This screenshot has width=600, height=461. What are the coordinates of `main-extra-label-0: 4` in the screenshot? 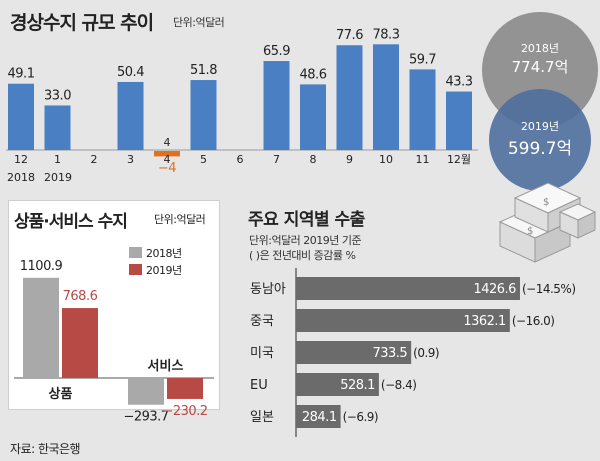 It's located at (167, 142).